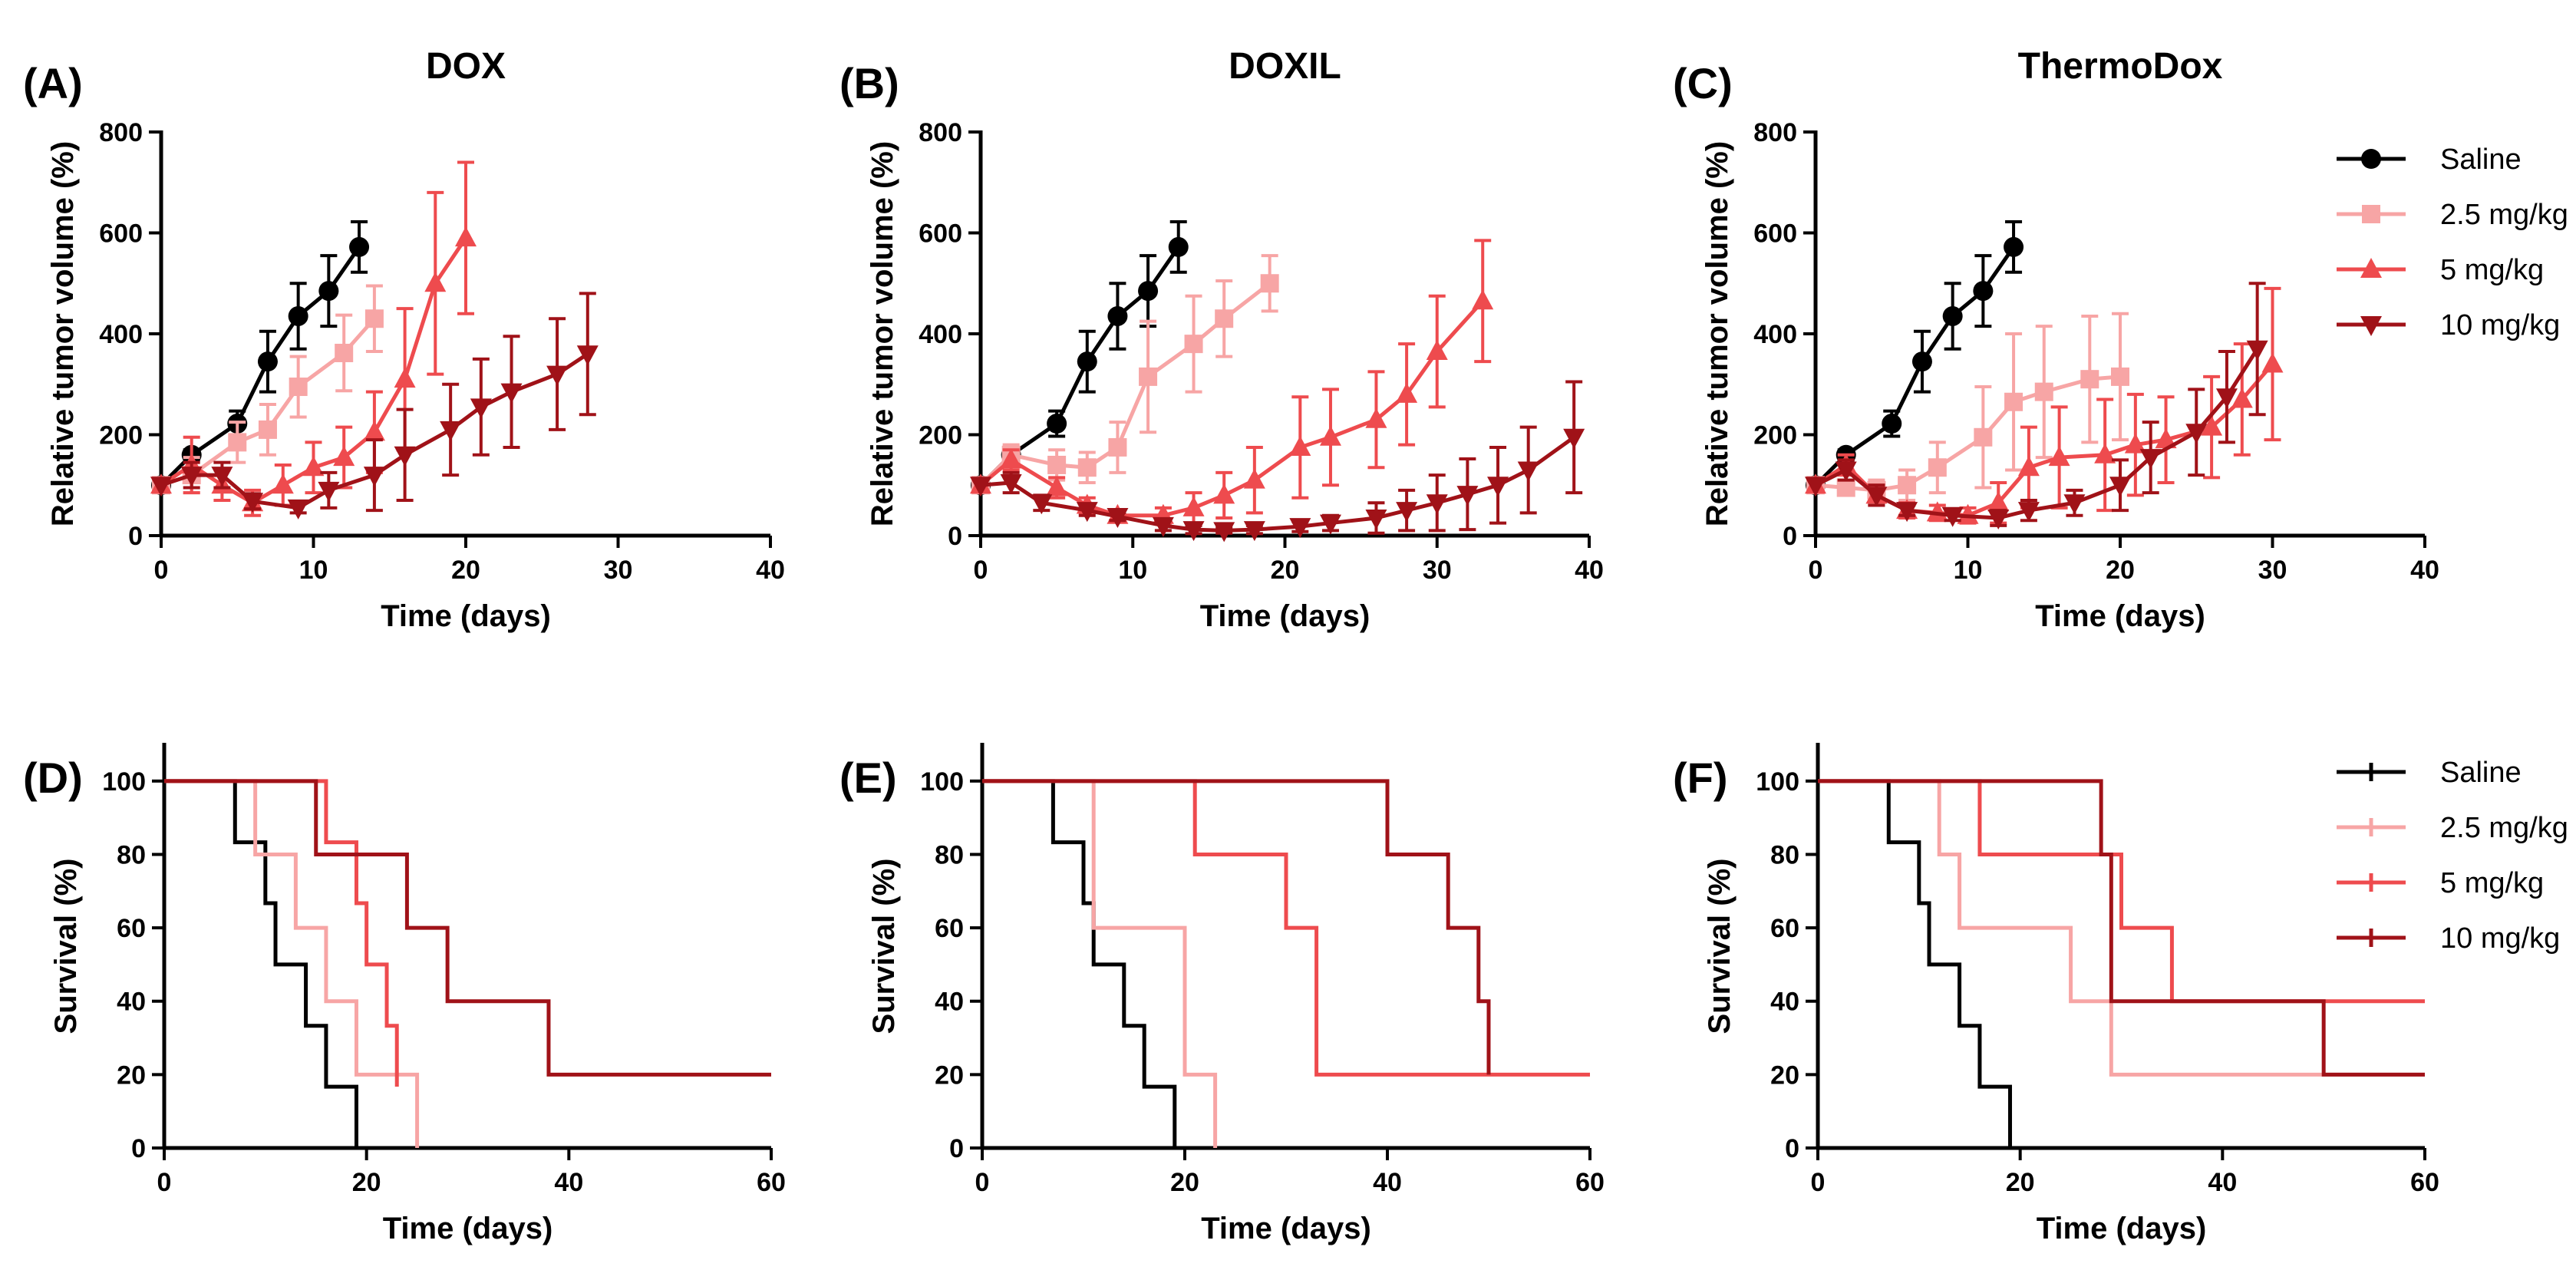  What do you see at coordinates (1703, 83) in the screenshot?
I see `panel-letter: (C)` at bounding box center [1703, 83].